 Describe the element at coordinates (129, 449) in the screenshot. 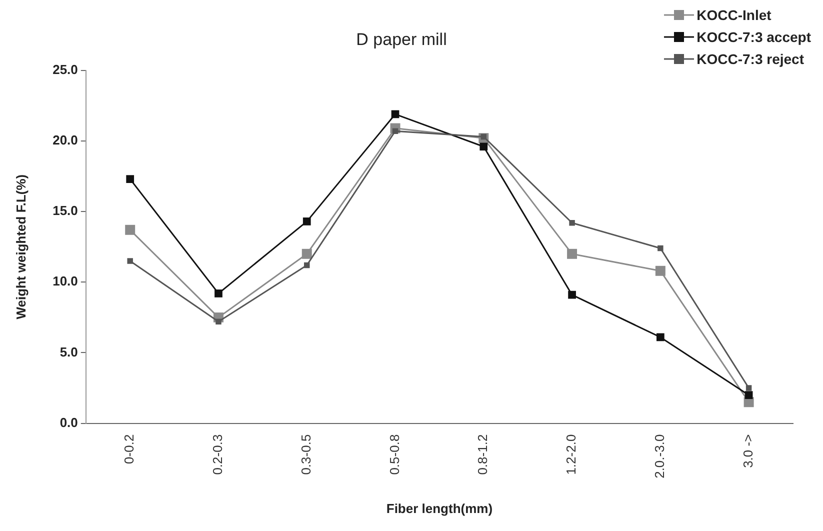

I see `x-tick-label: 0-0.2` at that location.